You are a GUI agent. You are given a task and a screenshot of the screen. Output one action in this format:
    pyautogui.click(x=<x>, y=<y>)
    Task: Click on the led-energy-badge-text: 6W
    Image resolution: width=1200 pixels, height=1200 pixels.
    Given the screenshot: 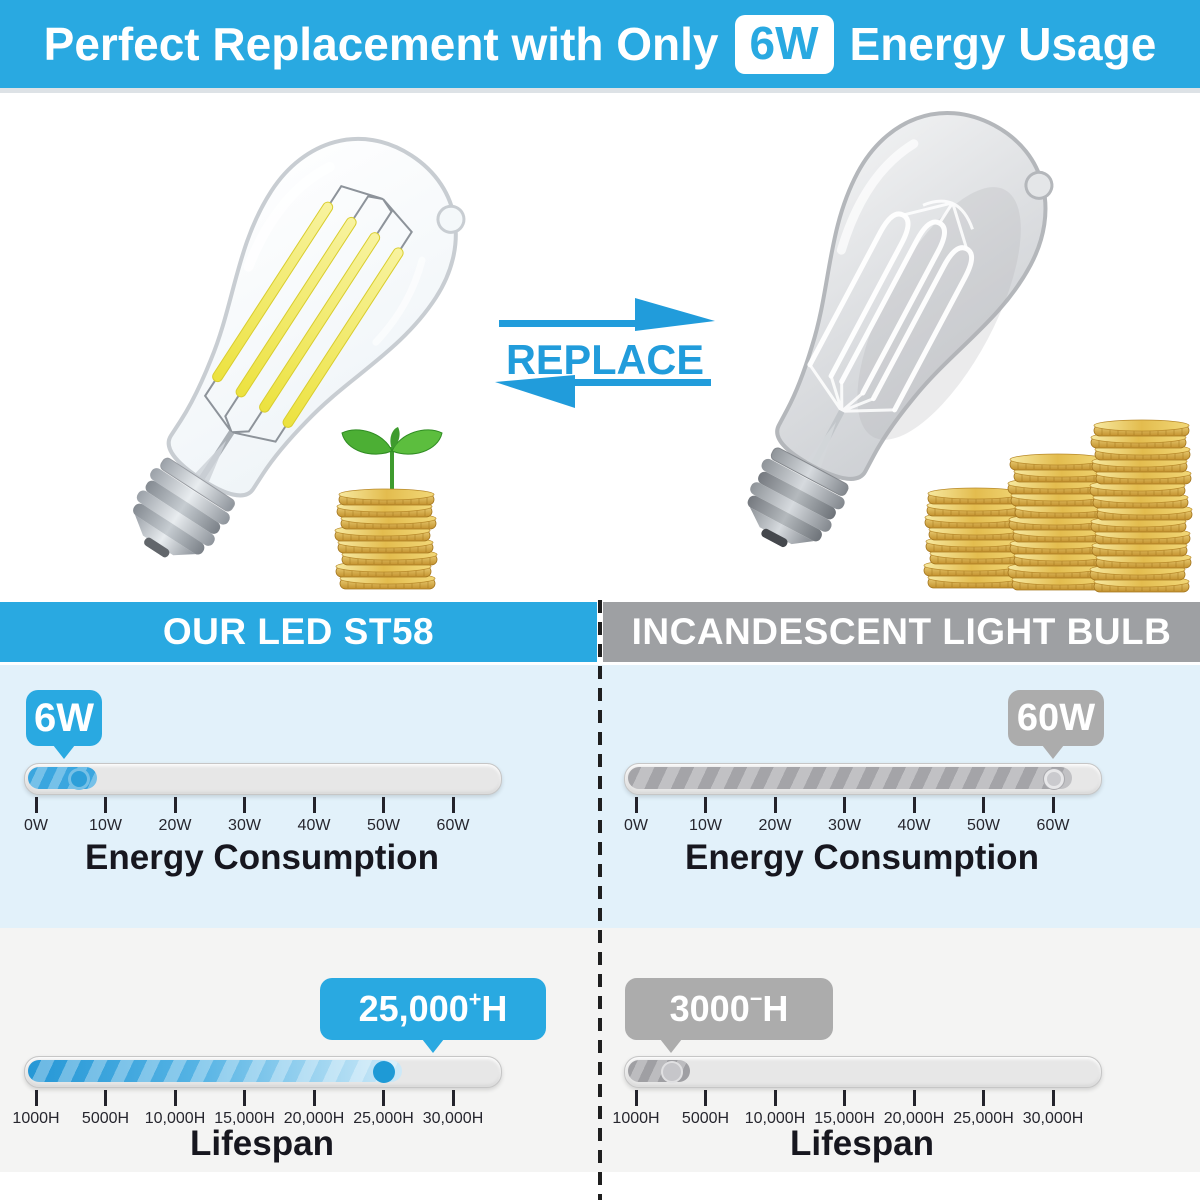 What is the action you would take?
    pyautogui.click(x=64, y=717)
    